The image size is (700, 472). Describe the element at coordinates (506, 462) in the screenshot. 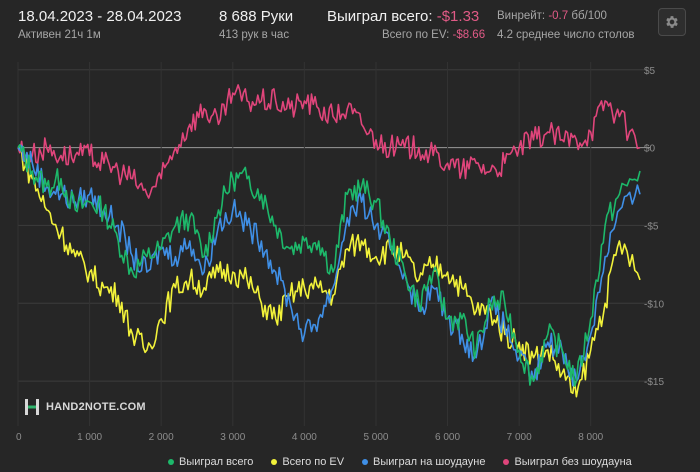

I see `legend-dot-non-showdown` at that location.